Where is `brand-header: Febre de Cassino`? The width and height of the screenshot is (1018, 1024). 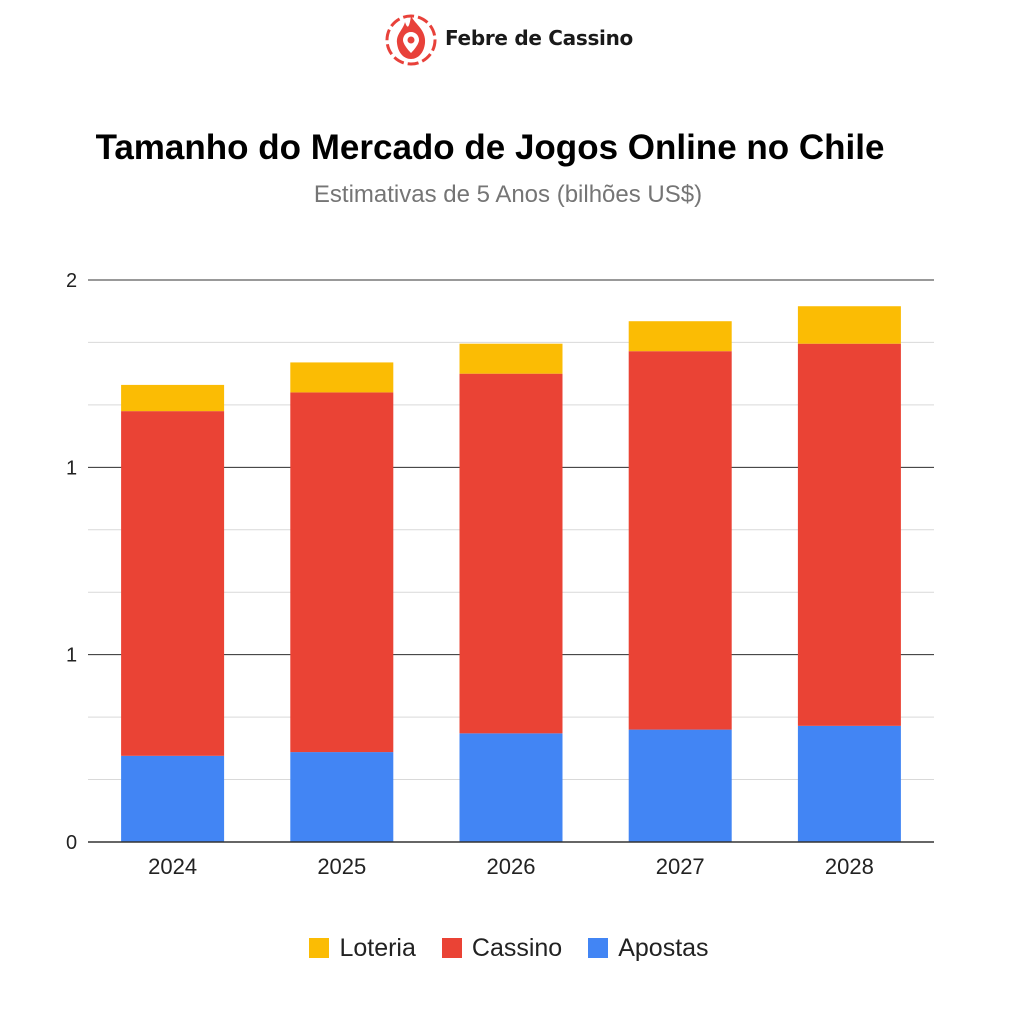
brand-header: Febre de Cassino is located at coordinates (509, 38).